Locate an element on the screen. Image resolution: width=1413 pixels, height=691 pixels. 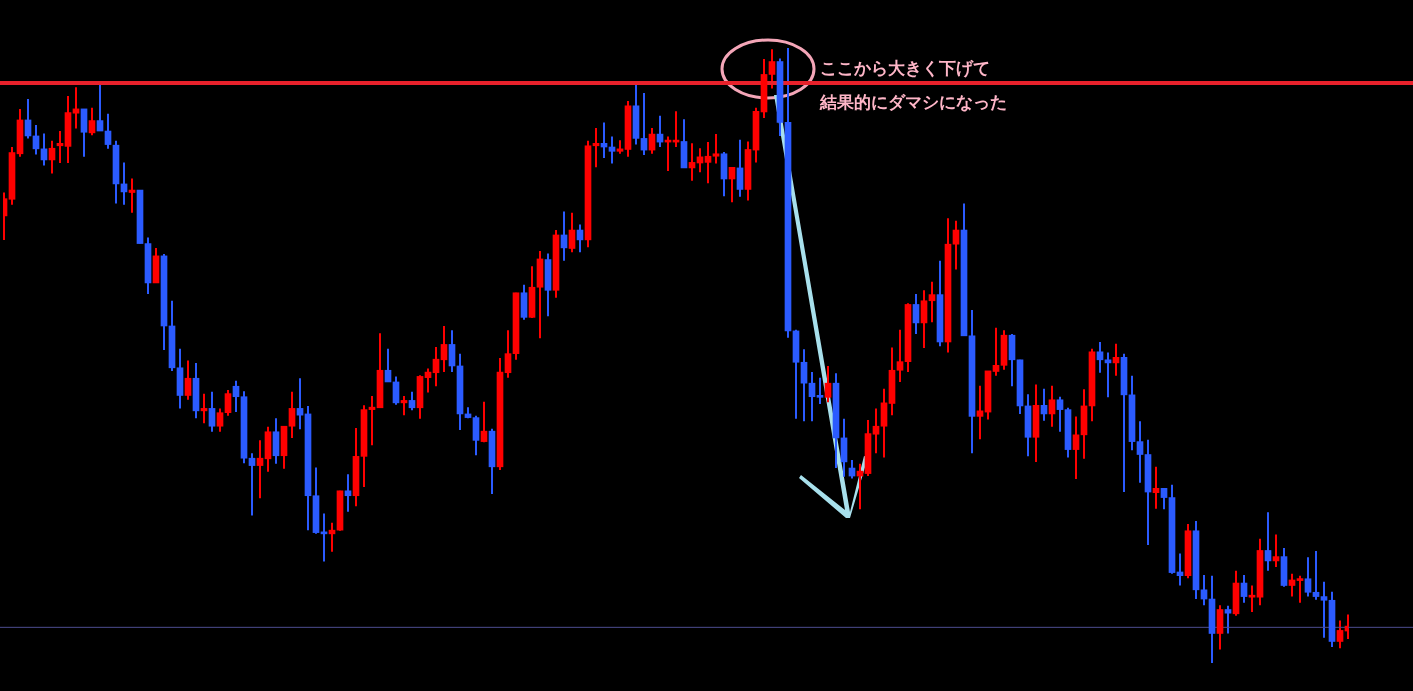
annotation: ここから大きく下げて is located at coordinates (905, 68).